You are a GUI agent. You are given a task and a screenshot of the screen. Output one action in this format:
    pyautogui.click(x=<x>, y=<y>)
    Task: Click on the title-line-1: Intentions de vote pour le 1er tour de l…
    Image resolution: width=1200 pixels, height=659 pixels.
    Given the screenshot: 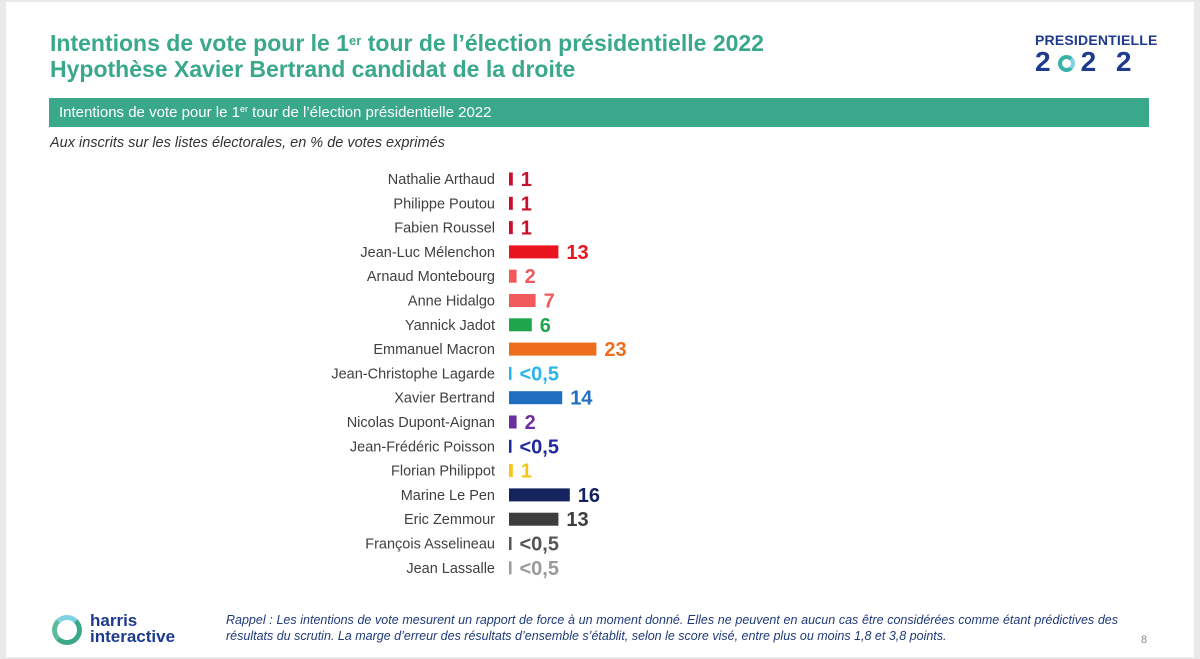 What is the action you would take?
    pyautogui.click(x=407, y=43)
    